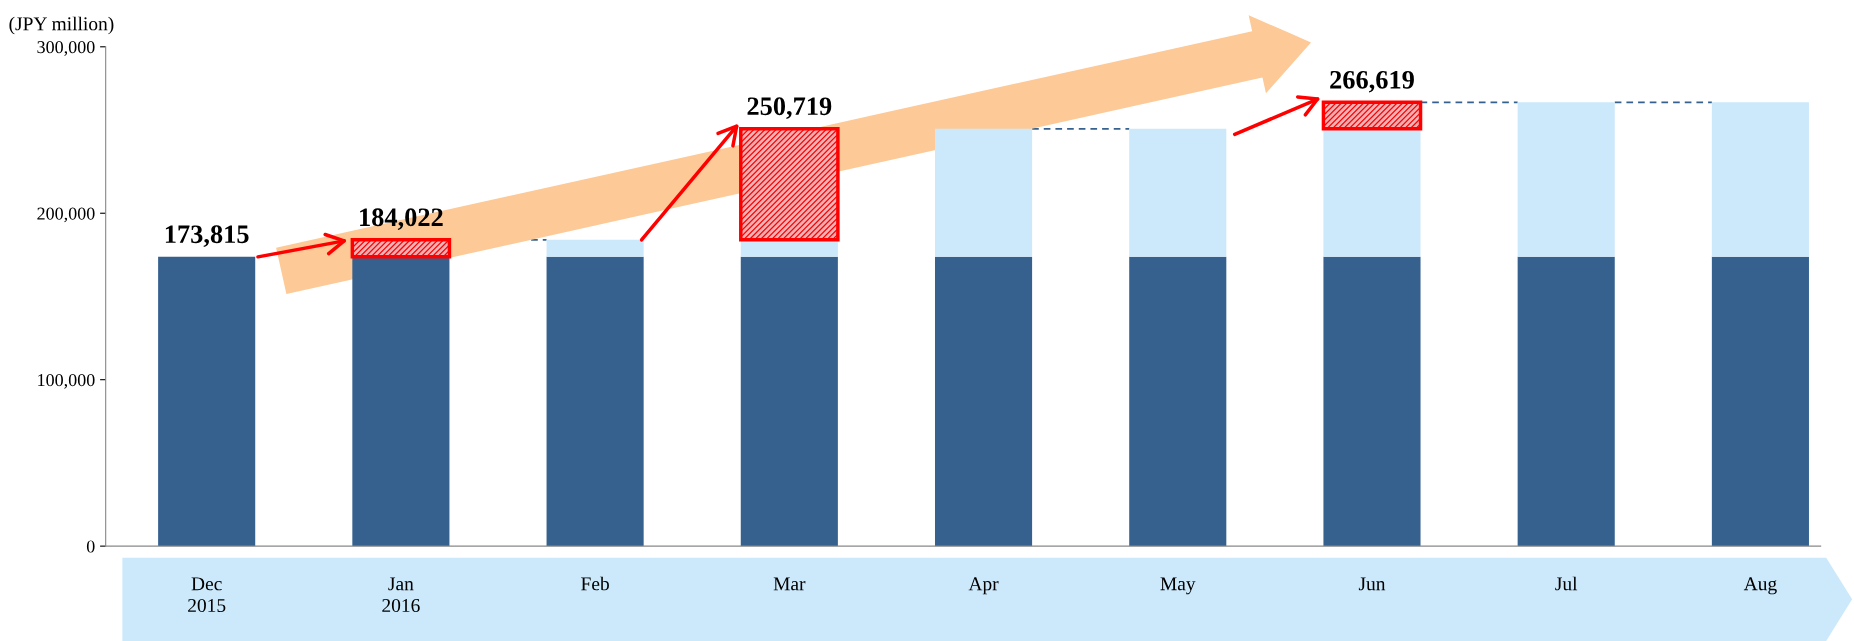 This screenshot has width=1854, height=641. I want to click on x-tick-label: Jun, so click(1372, 584).